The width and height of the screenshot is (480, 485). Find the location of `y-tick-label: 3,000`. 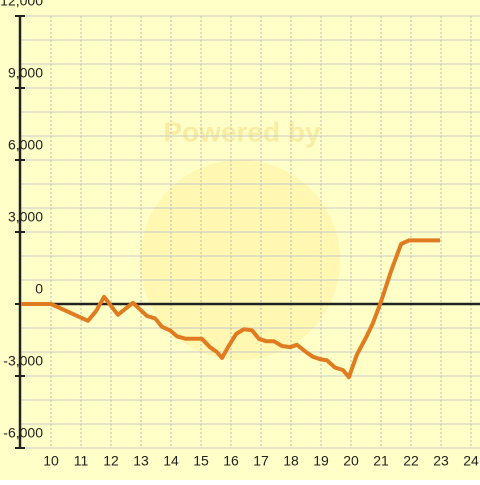

y-tick-label: 3,000 is located at coordinates (25, 217).